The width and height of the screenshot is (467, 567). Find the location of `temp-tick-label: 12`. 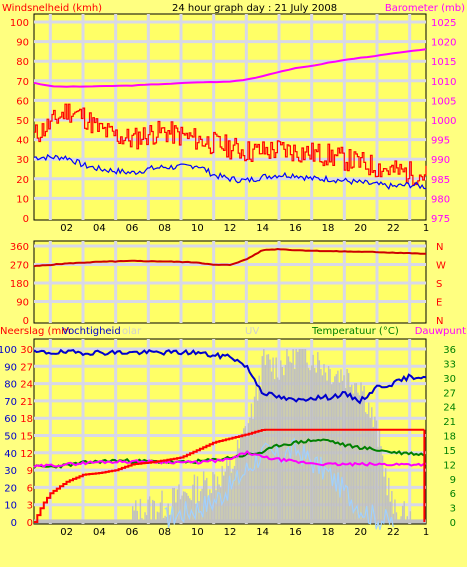

temp-tick-label: 12 is located at coordinates (449, 465).